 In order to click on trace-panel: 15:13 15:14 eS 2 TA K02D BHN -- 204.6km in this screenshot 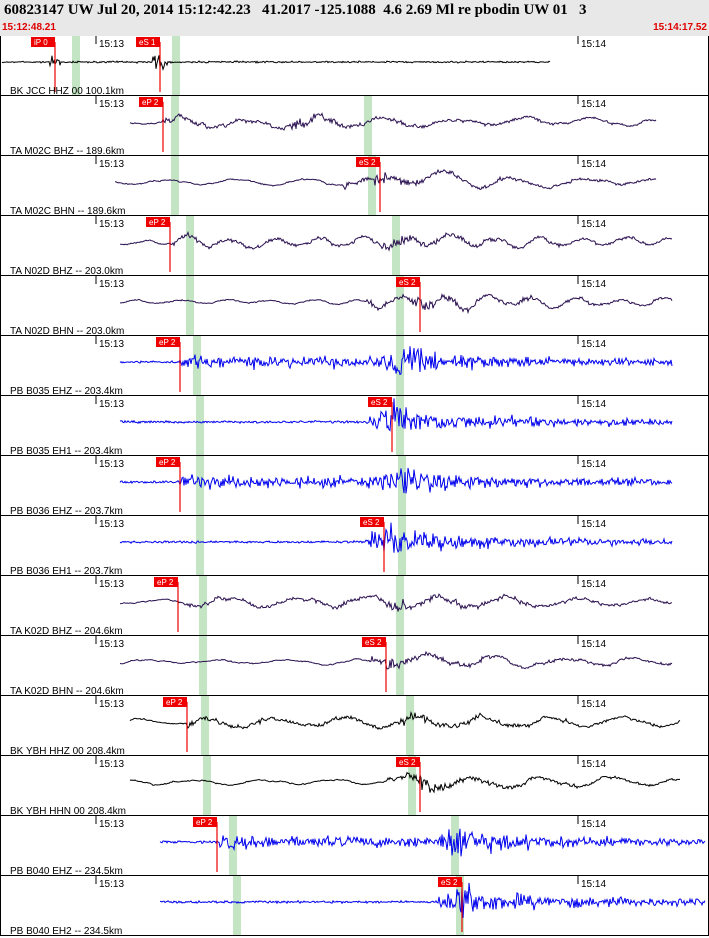, I will do `click(354, 666)`.